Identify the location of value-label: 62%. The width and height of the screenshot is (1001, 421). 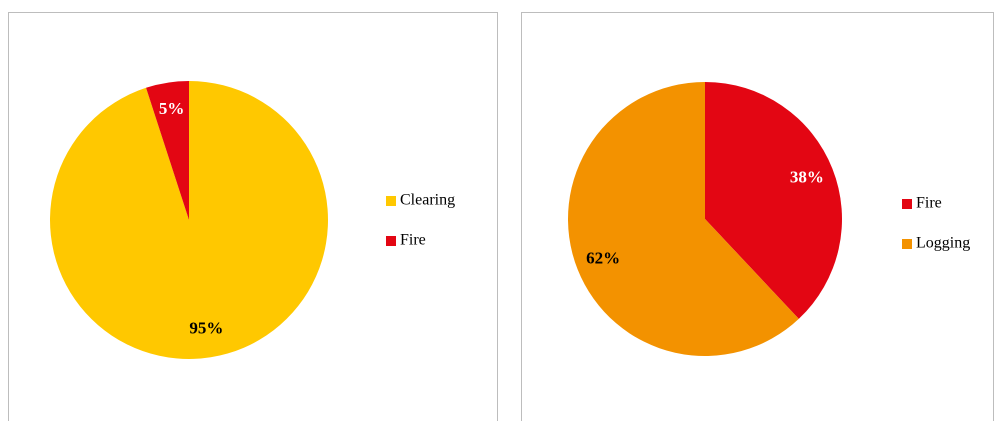
(603, 257).